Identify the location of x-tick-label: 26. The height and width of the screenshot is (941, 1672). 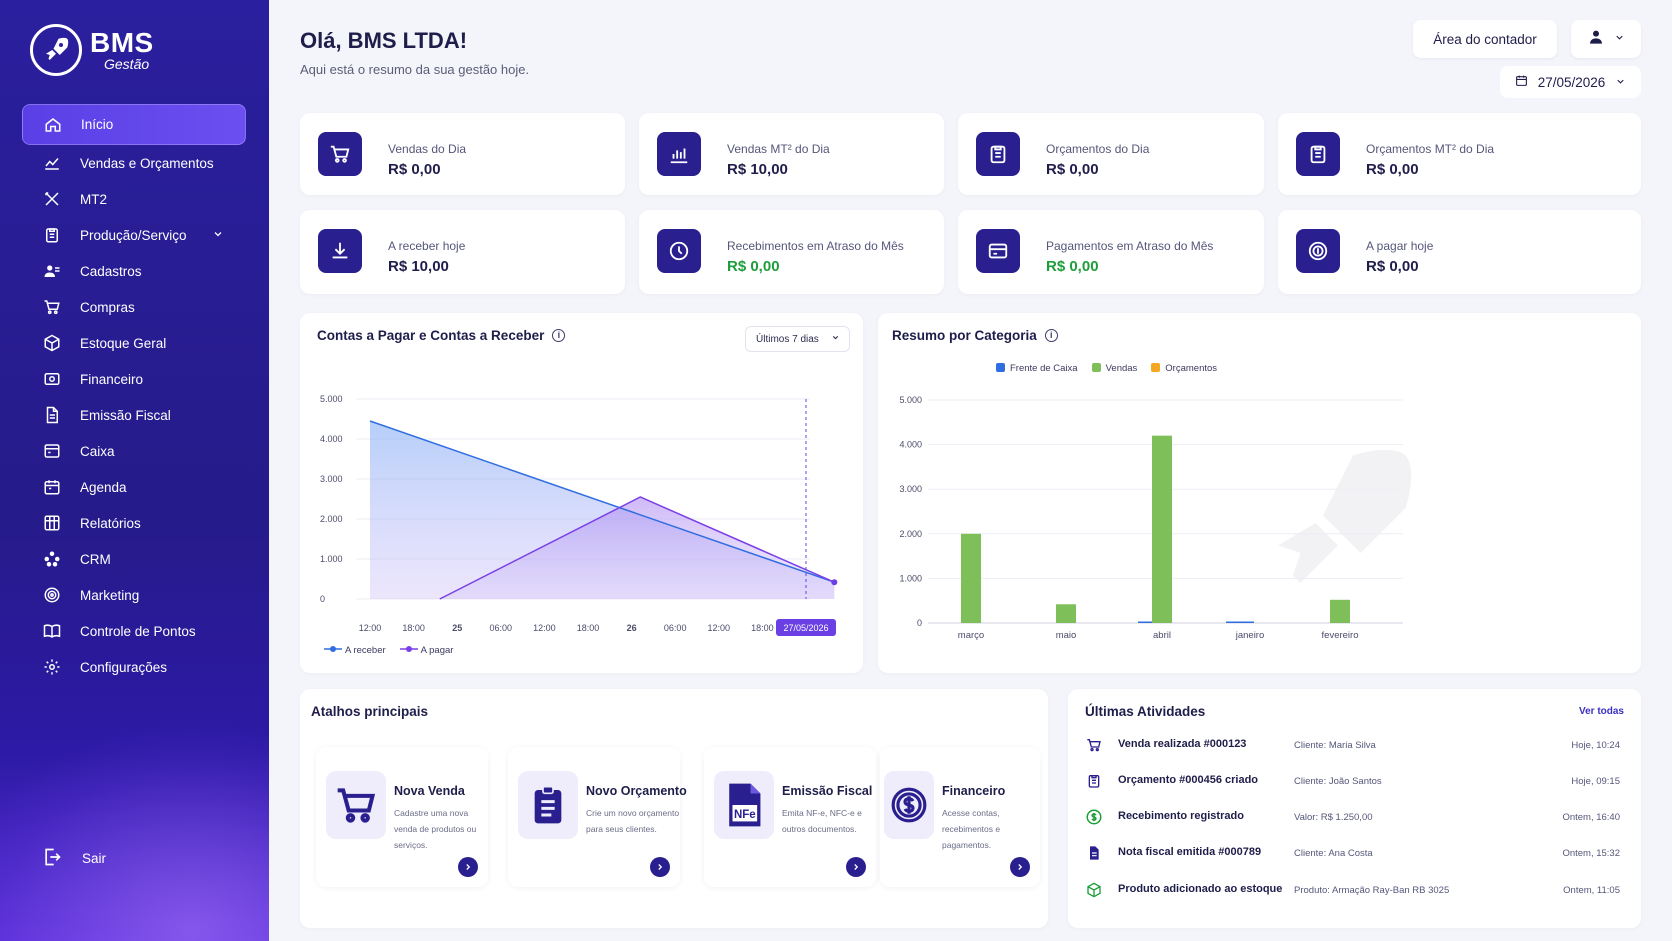
(632, 628).